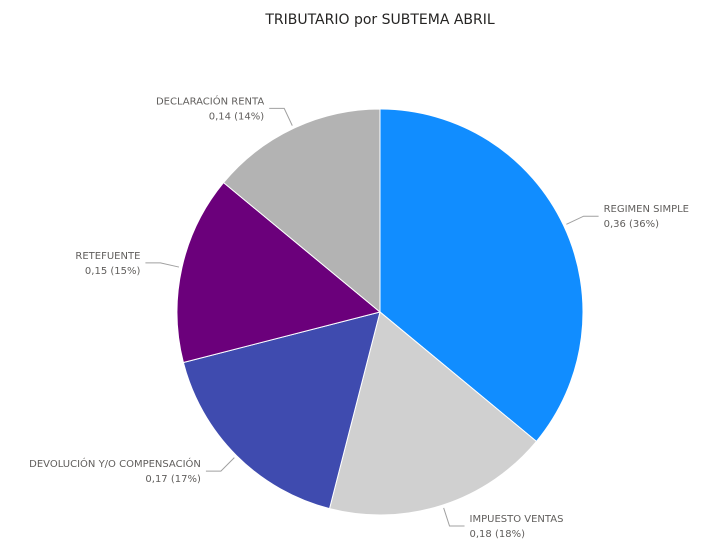  I want to click on slice-value-label: 0,17 (17%), so click(173, 479).